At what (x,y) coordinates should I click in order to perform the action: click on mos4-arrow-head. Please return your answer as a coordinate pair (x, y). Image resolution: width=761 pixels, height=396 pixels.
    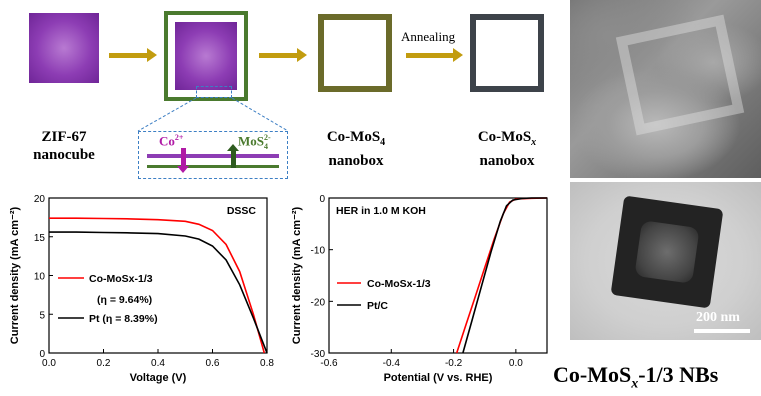
    Looking at the image, I should click on (233, 147).